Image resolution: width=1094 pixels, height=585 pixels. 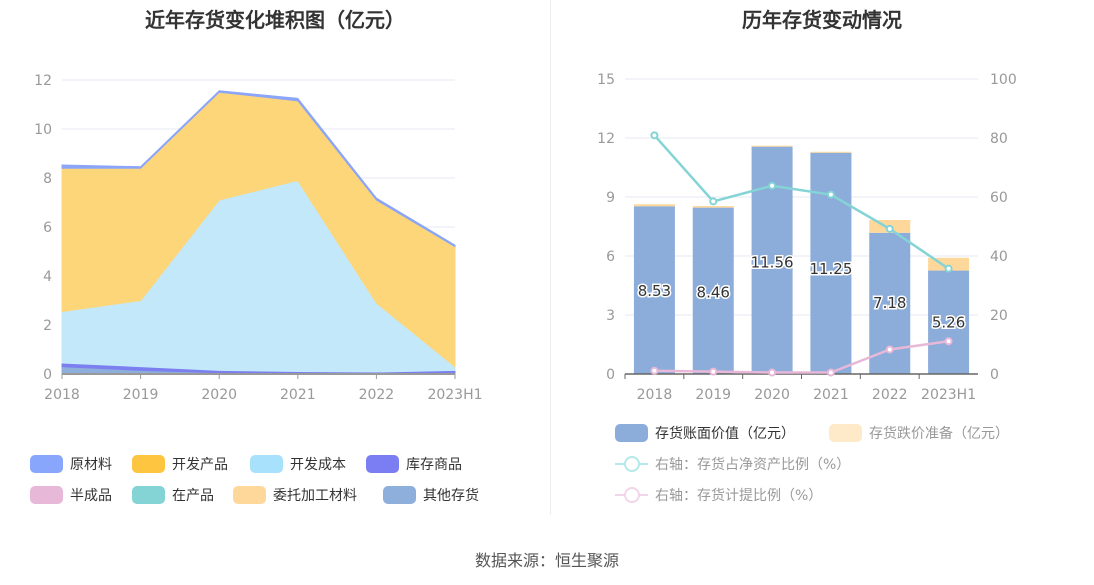 What do you see at coordinates (739, 496) in the screenshot?
I see `legend-label: 右轴：存货计提比例（%）` at bounding box center [739, 496].